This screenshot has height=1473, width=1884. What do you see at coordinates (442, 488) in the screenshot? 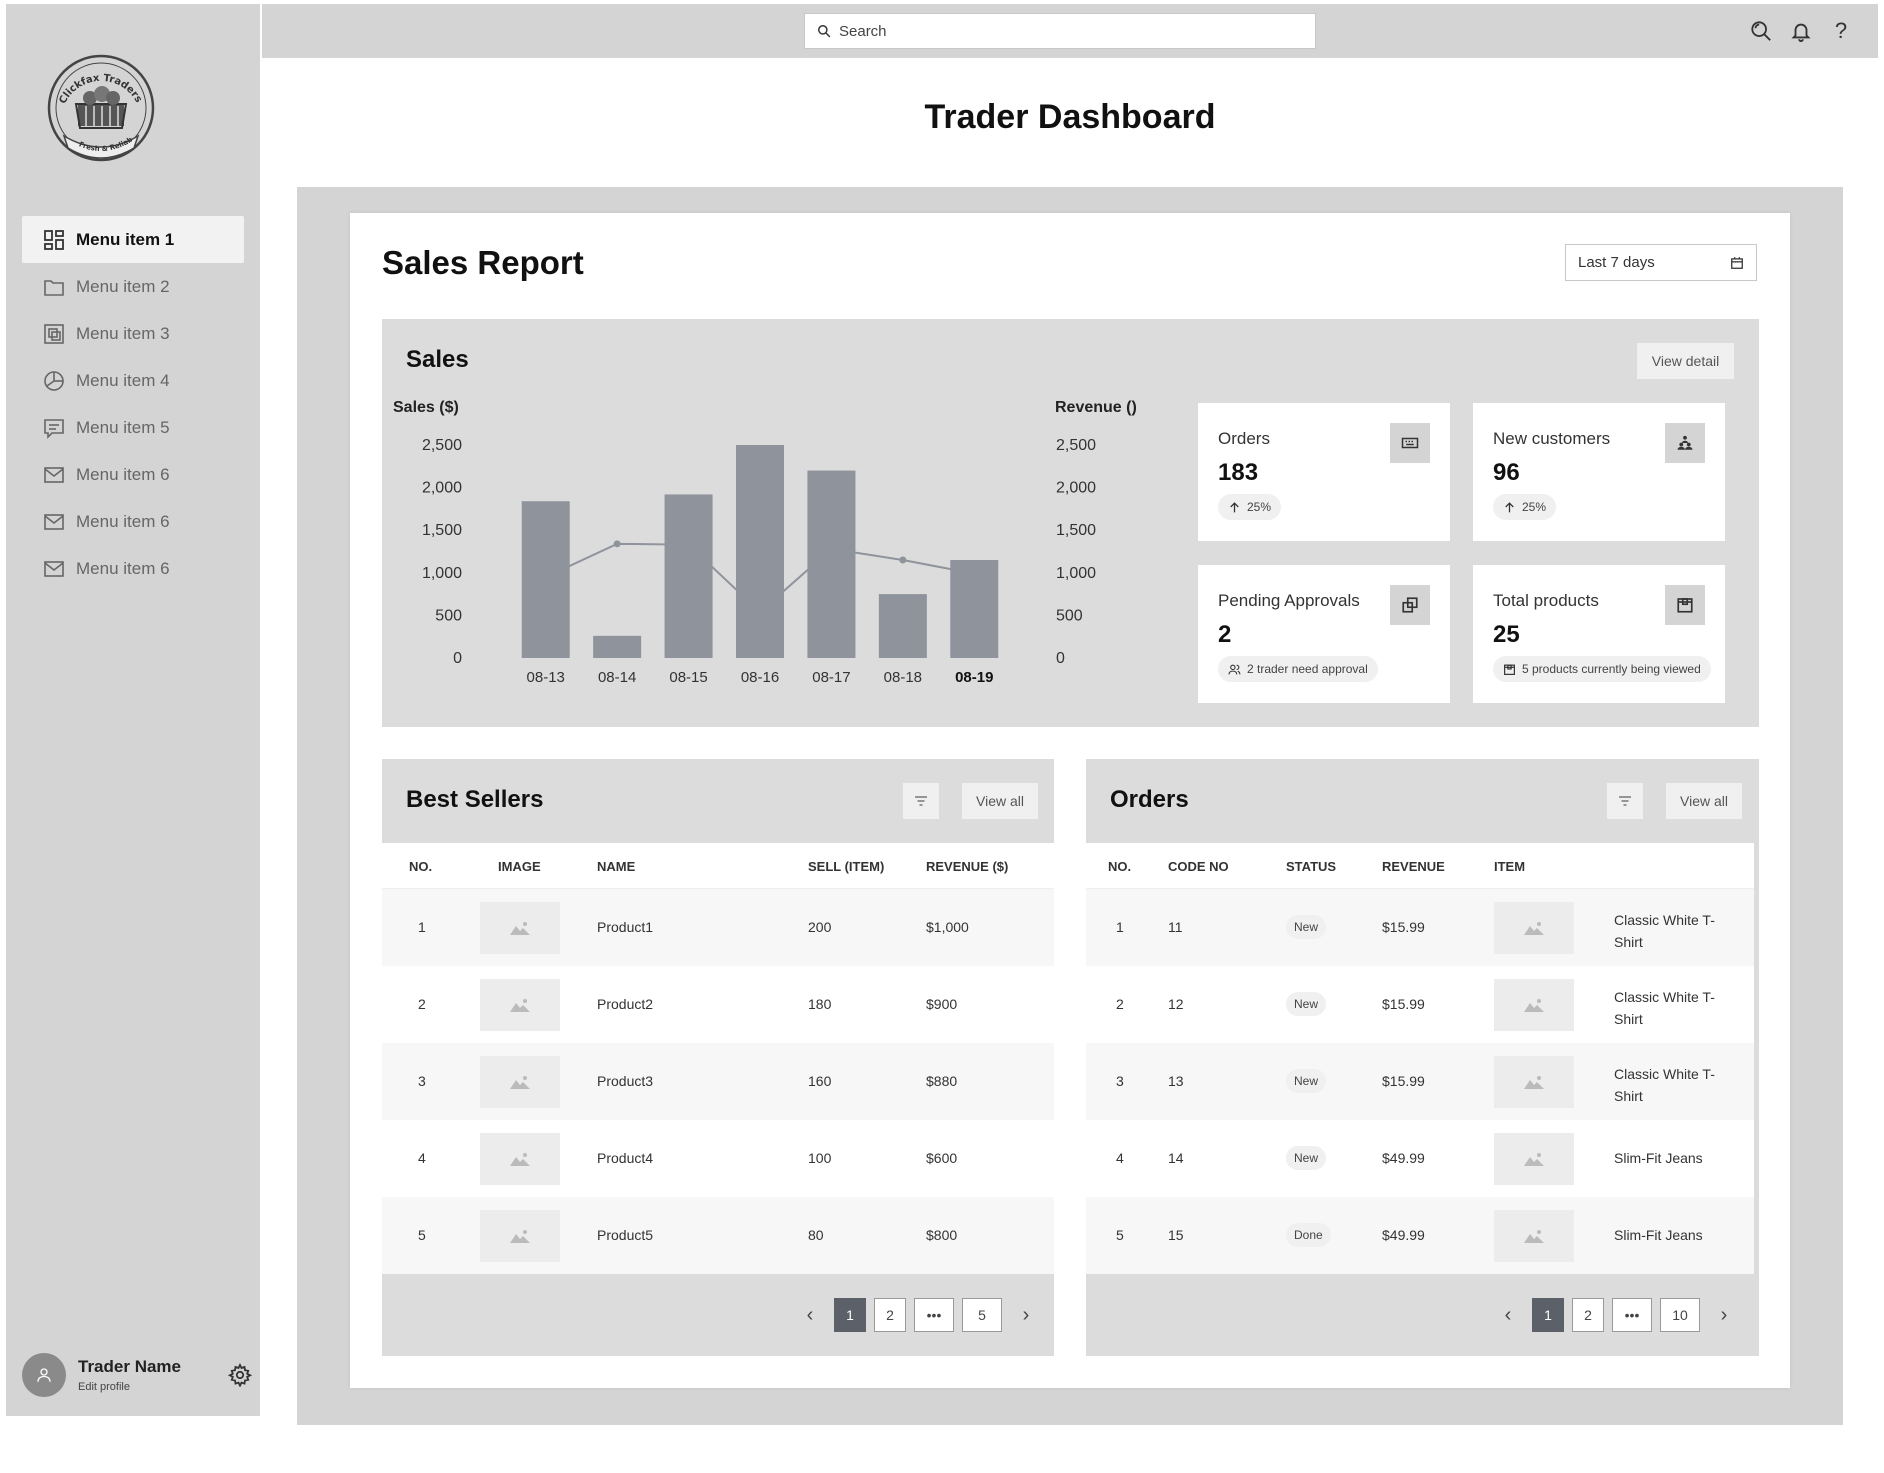
I see `y-tick-label: 2,000` at bounding box center [442, 488].